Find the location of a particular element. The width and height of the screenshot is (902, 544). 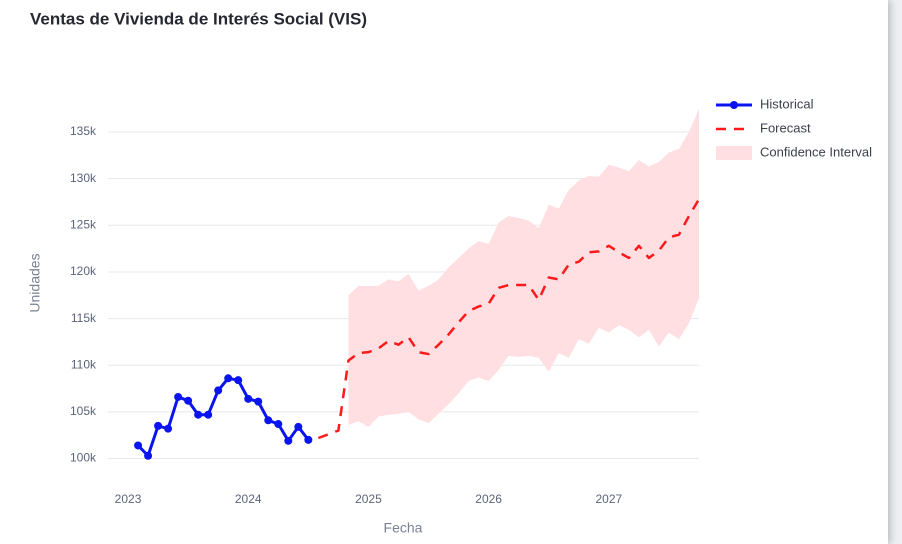

x-tick-label: 2025 is located at coordinates (368, 499).